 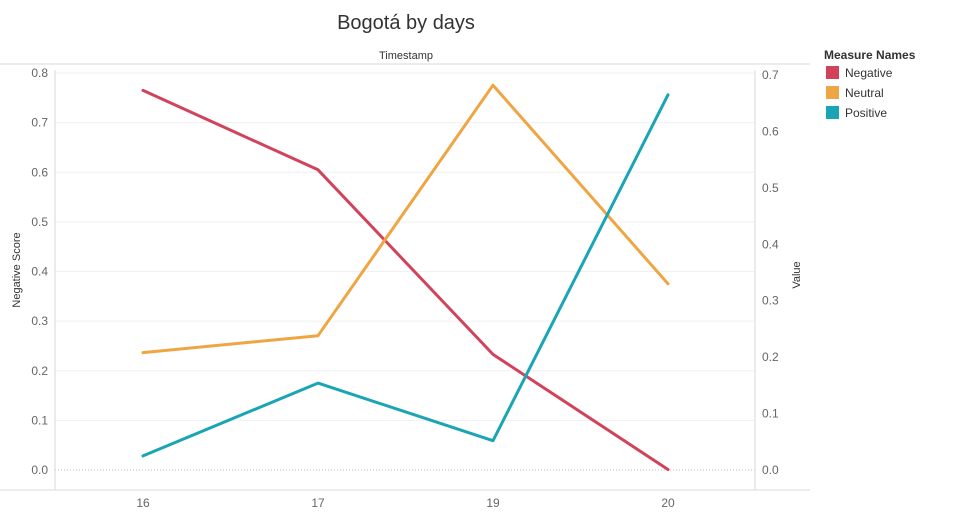 I want to click on legend-label-positive: Positive, so click(x=866, y=113).